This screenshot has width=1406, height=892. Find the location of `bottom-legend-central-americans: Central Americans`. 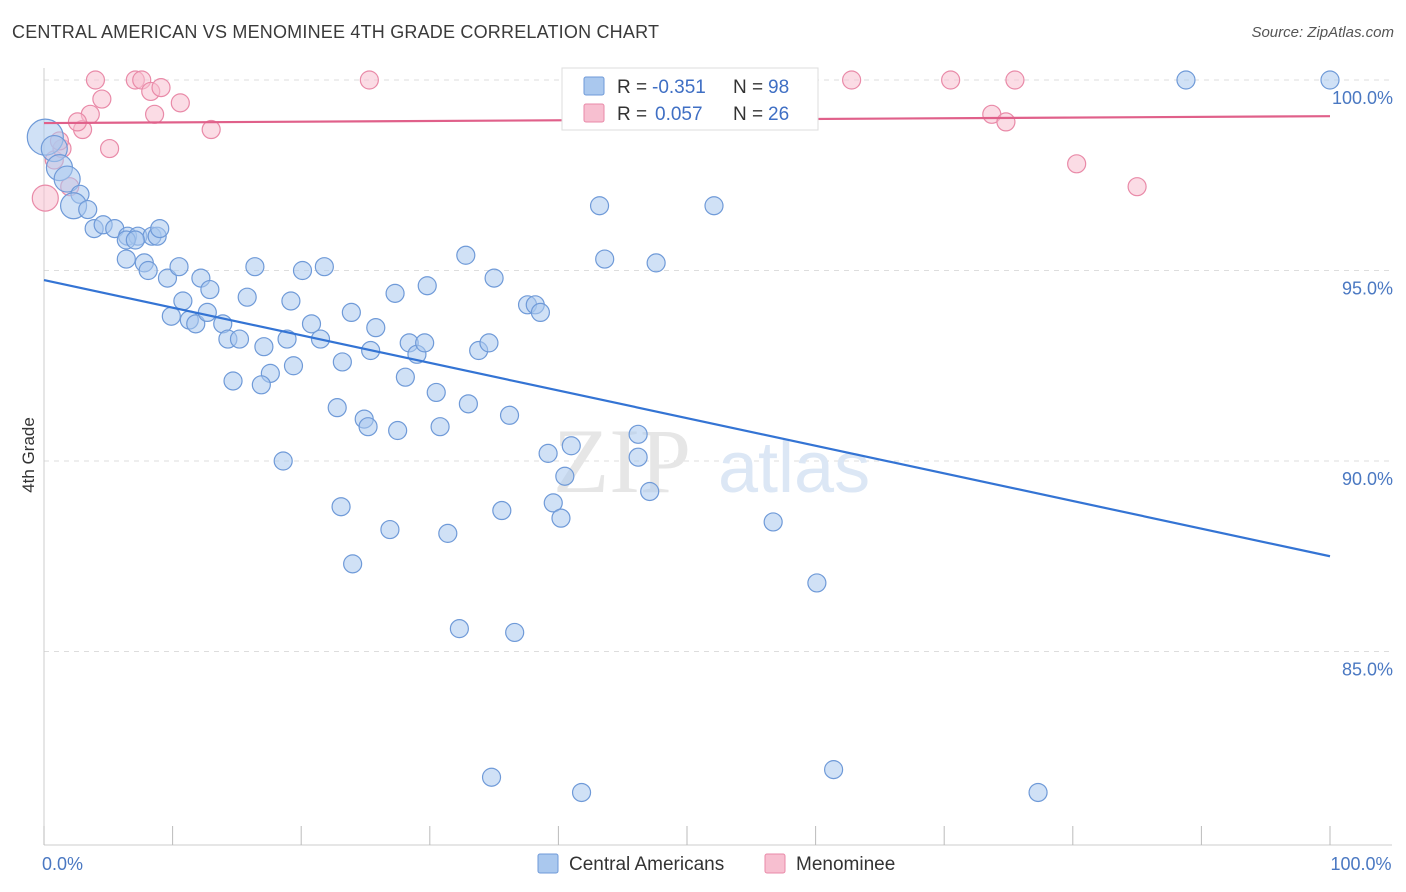

bottom-legend-central-americans: Central Americans is located at coordinates (646, 864).